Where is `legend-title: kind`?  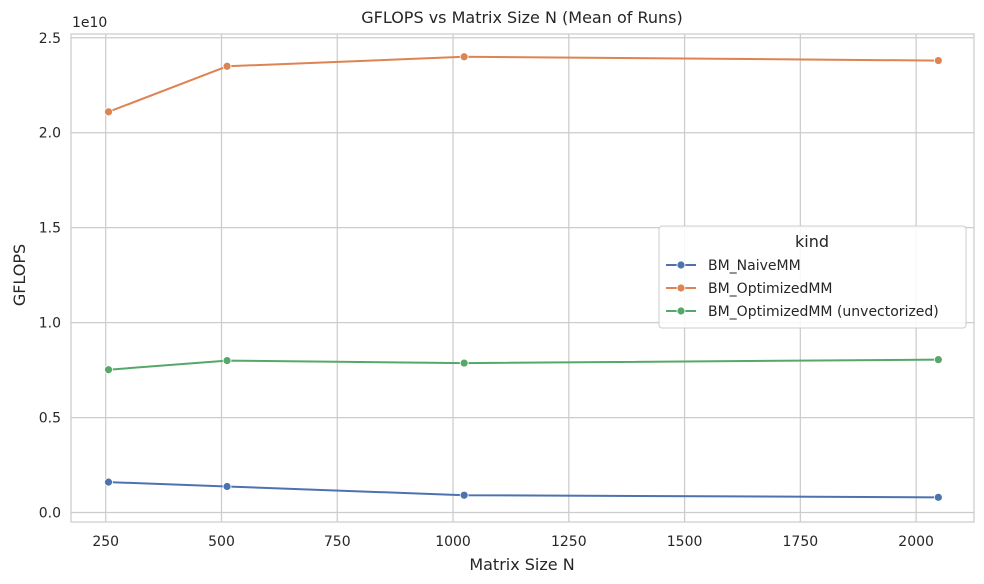 legend-title: kind is located at coordinates (812, 241).